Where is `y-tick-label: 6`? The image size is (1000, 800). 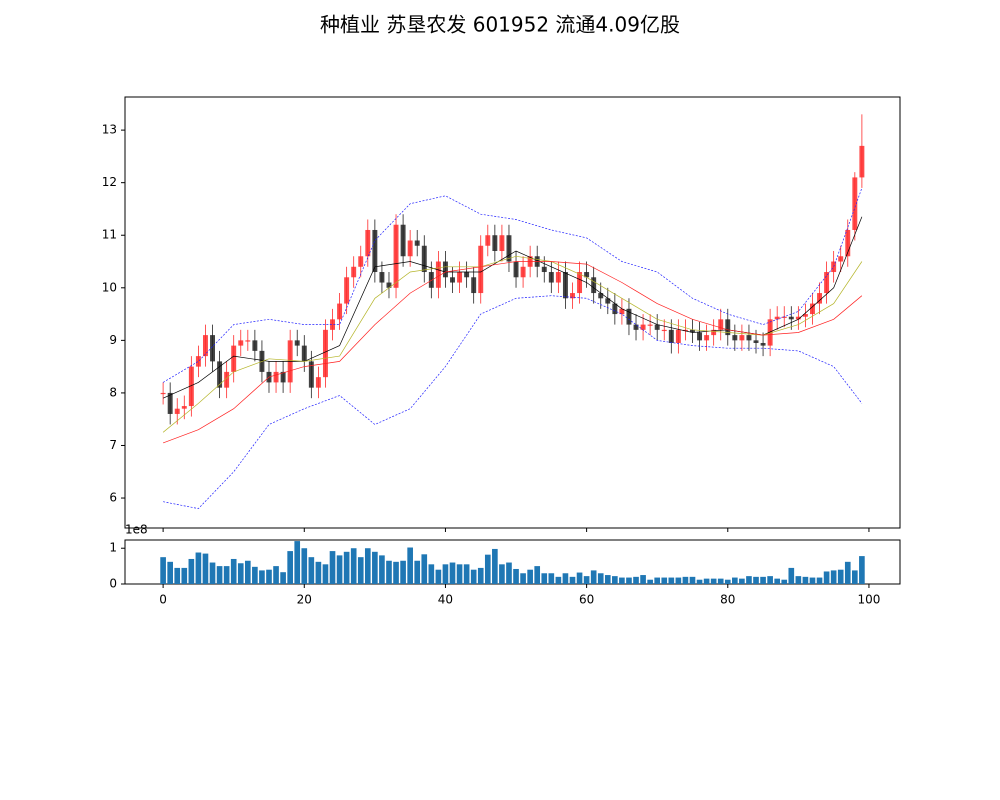
y-tick-label: 6 is located at coordinates (113, 498).